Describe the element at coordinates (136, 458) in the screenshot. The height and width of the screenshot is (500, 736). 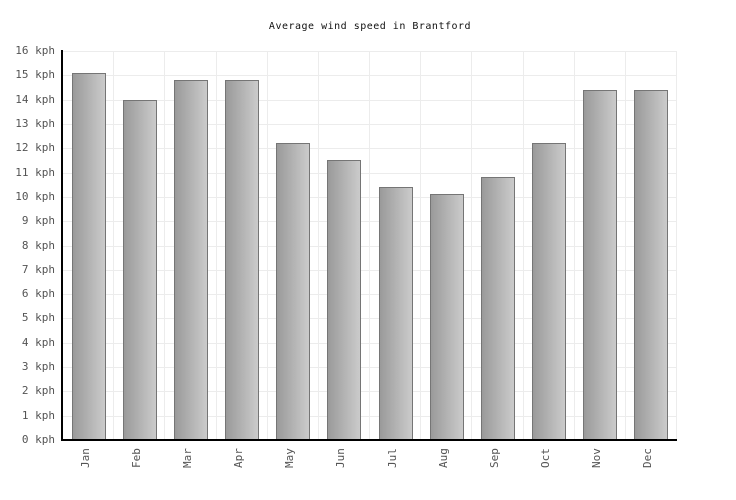
I see `x-axis-month-label: Feb` at that location.